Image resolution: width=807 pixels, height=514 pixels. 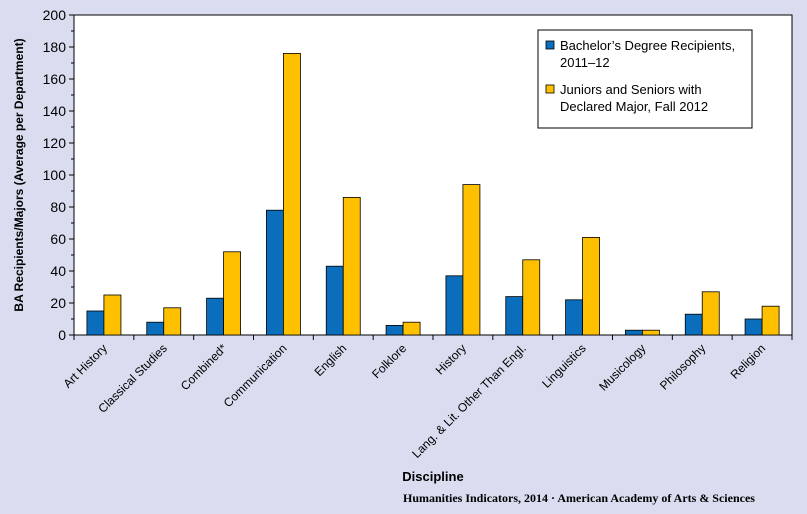 What do you see at coordinates (58, 239) in the screenshot?
I see `y-tick-label: 60` at bounding box center [58, 239].